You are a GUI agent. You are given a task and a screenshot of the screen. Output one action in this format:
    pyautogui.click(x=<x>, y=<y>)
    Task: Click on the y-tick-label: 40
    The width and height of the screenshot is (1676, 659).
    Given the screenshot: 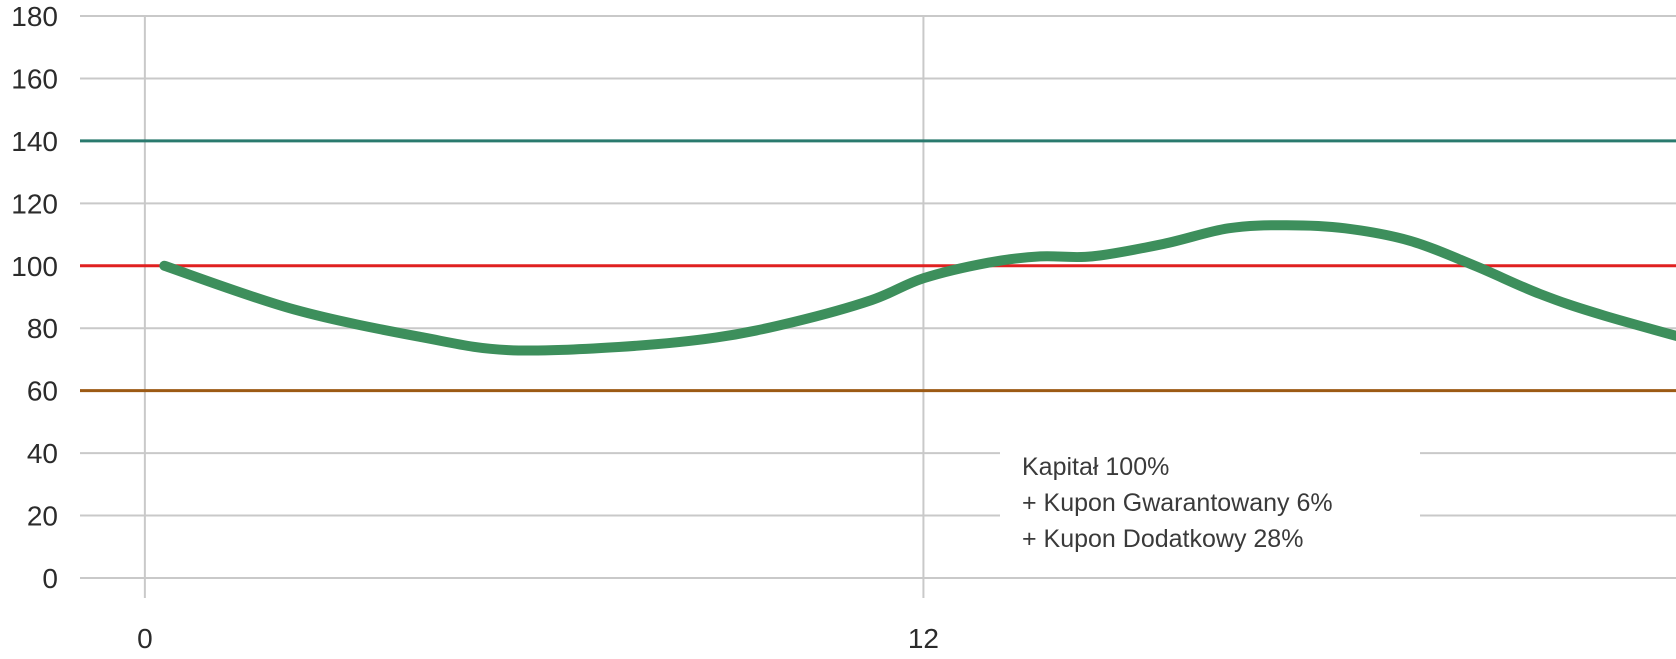 What is the action you would take?
    pyautogui.click(x=42, y=453)
    